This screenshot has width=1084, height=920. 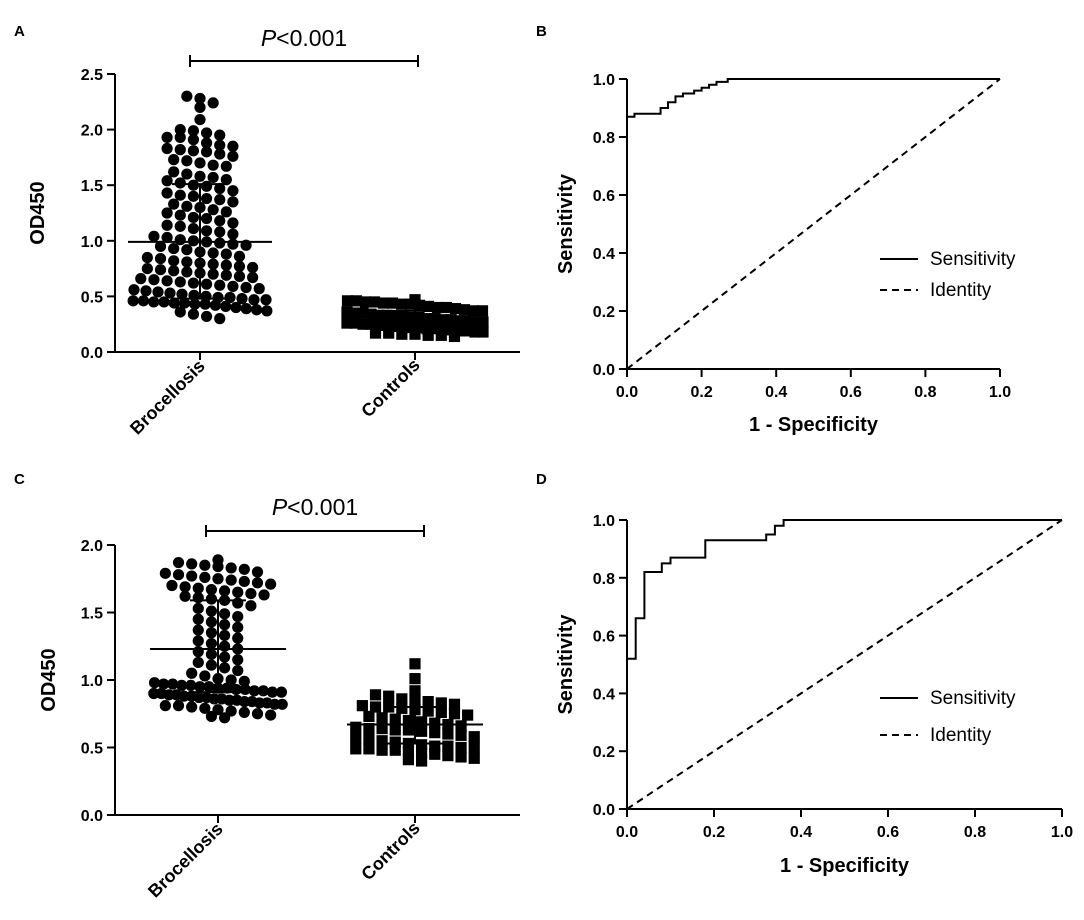 What do you see at coordinates (280, 507) in the screenshot?
I see `sig-p: P` at bounding box center [280, 507].